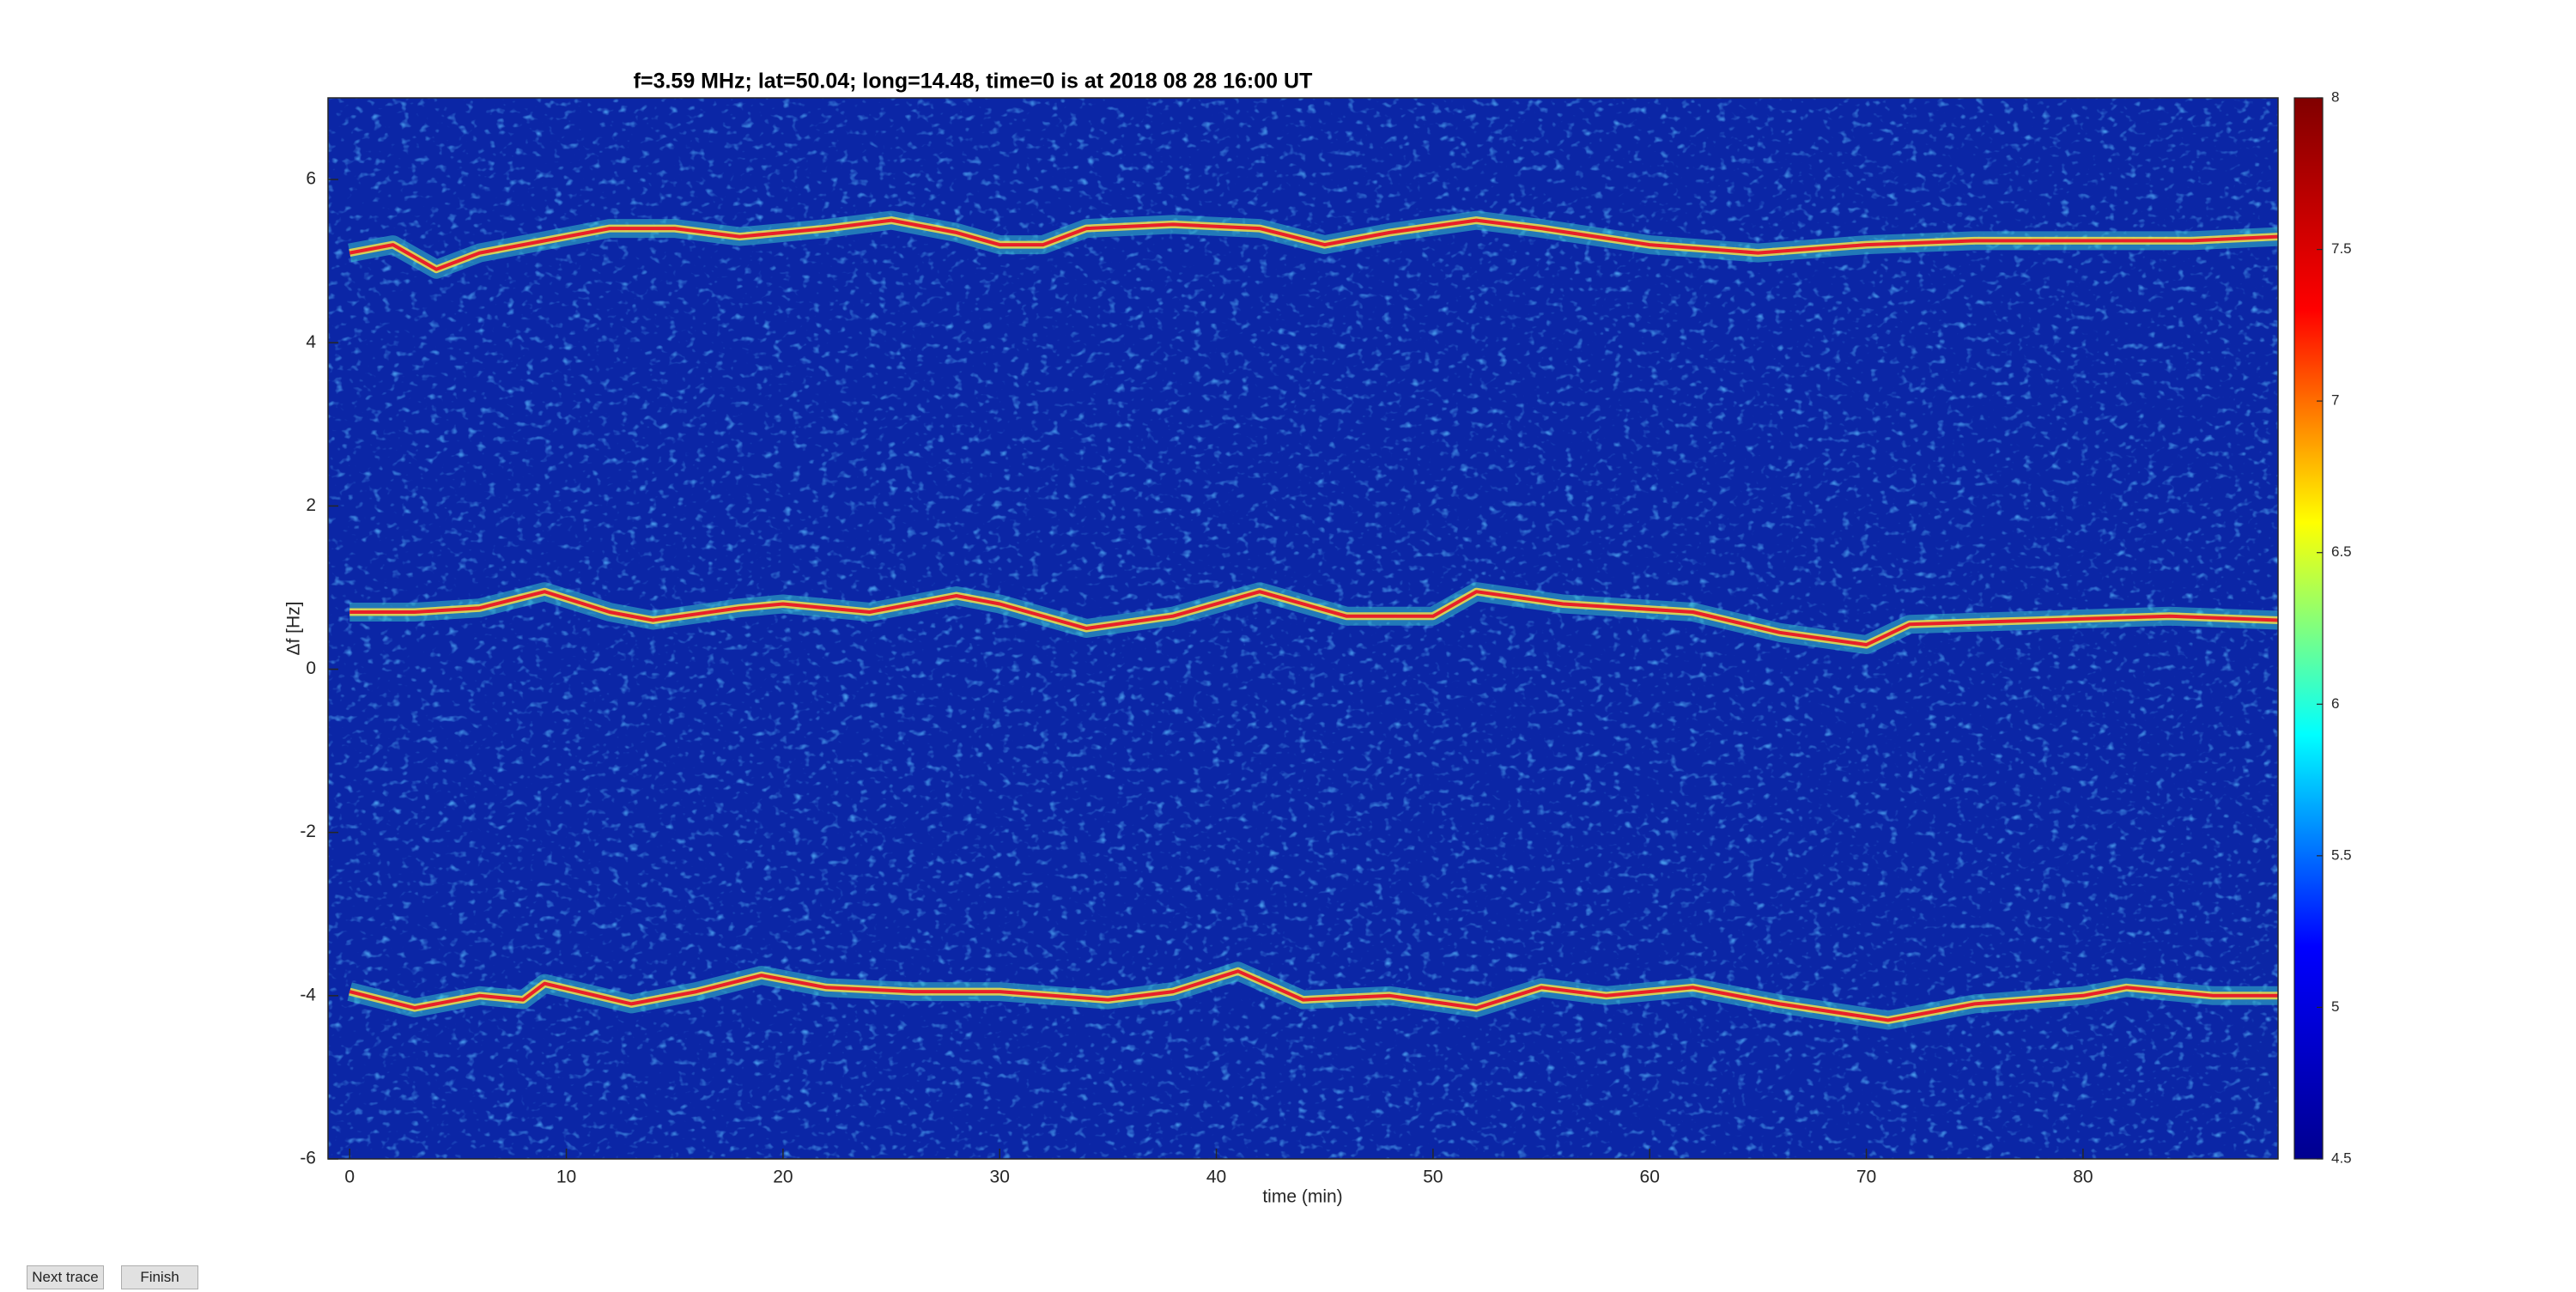 Image resolution: width=2576 pixels, height=1292 pixels. I want to click on colorbar, so click(2309, 628).